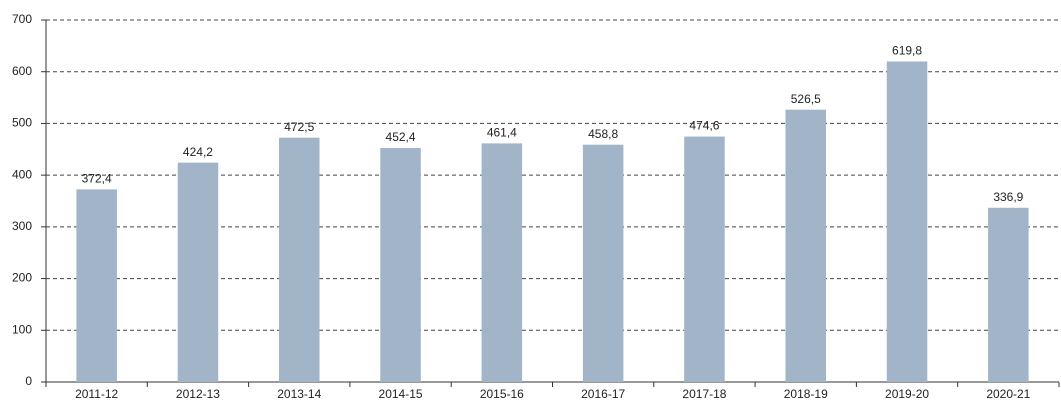 This screenshot has width=1061, height=406. I want to click on y-tick-label: 600, so click(22, 71).